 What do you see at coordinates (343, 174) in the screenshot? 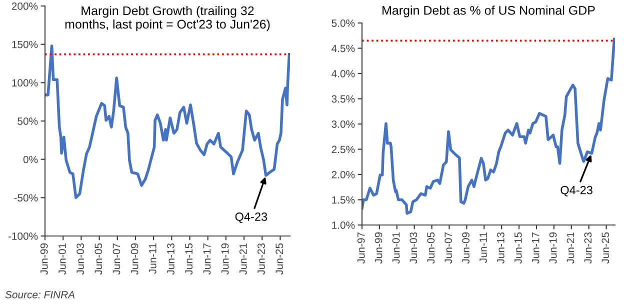
I see `y-tick-label: 2.0%` at bounding box center [343, 174].